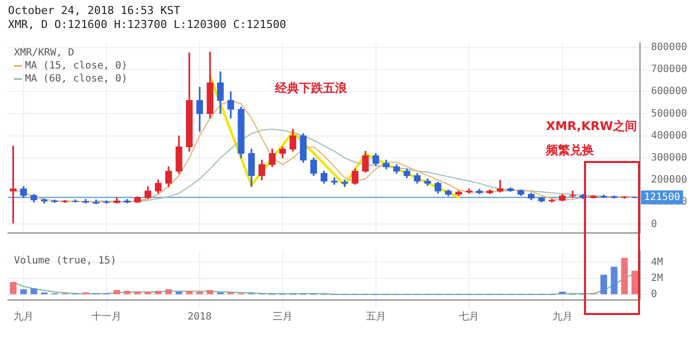  I want to click on x-tick-label: 十一月, so click(106, 316).